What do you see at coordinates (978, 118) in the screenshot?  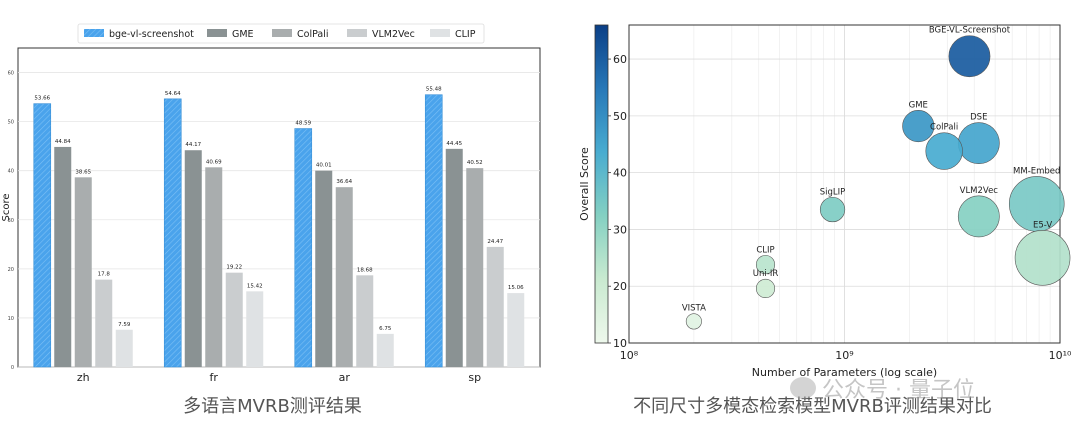 I see `bubble-label: DSE` at bounding box center [978, 118].